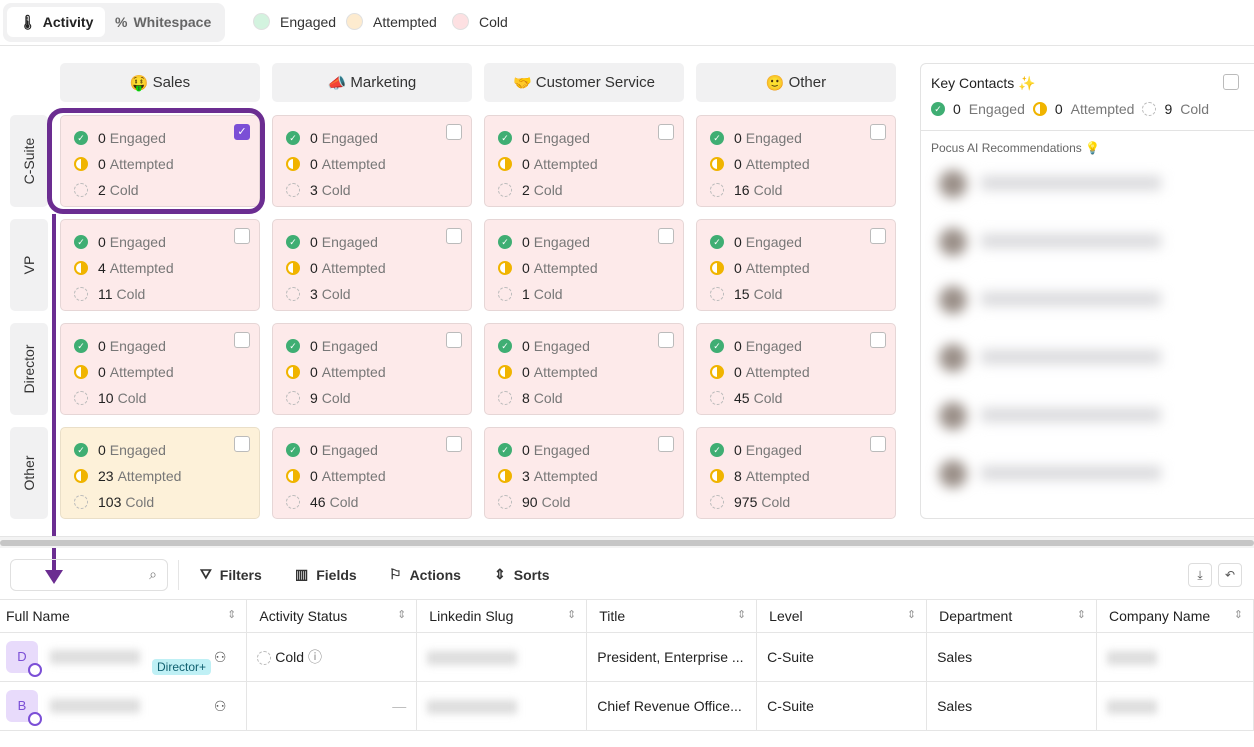 The image size is (1254, 747). Describe the element at coordinates (1230, 575) in the screenshot. I see `undo-button: ↶` at that location.